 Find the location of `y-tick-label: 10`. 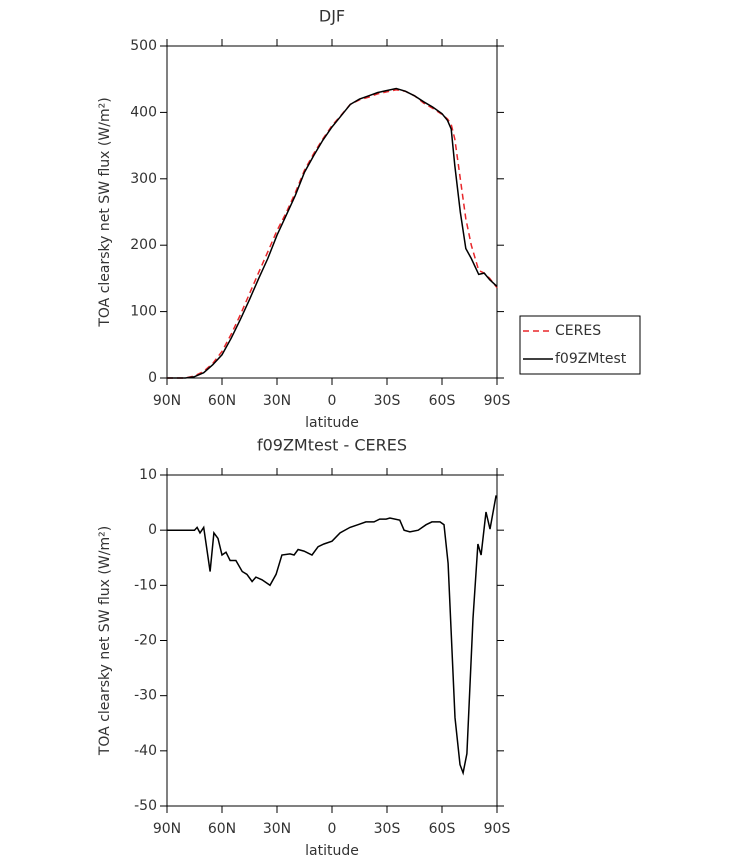

y-tick-label: 10 is located at coordinates (148, 475).